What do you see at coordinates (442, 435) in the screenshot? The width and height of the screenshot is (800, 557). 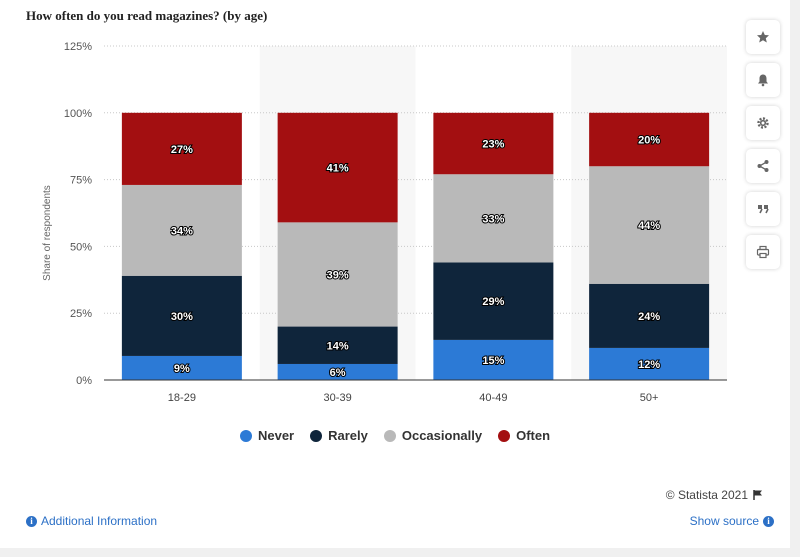 I see `legend-label: Occasionally` at bounding box center [442, 435].